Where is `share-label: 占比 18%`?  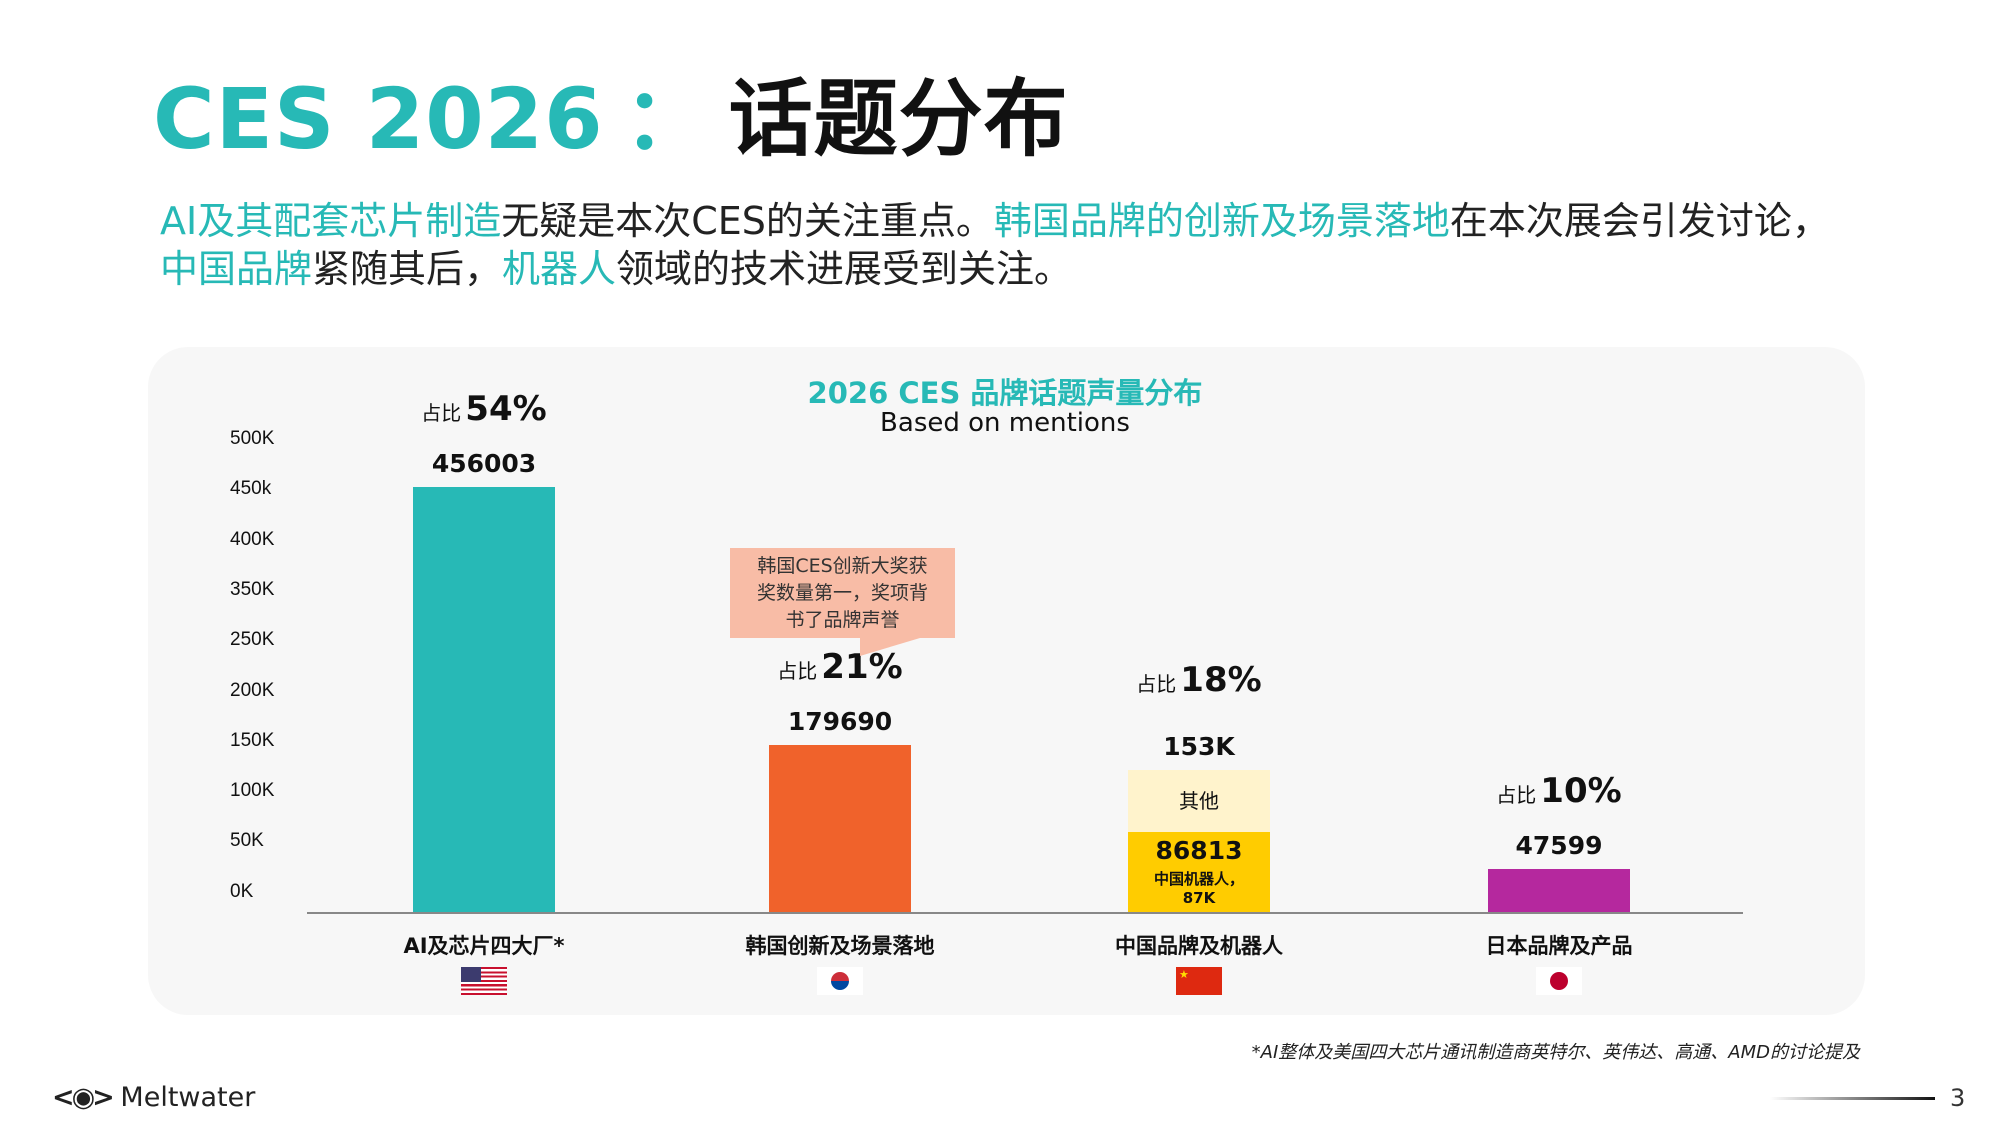 share-label: 占比 18% is located at coordinates (1198, 680).